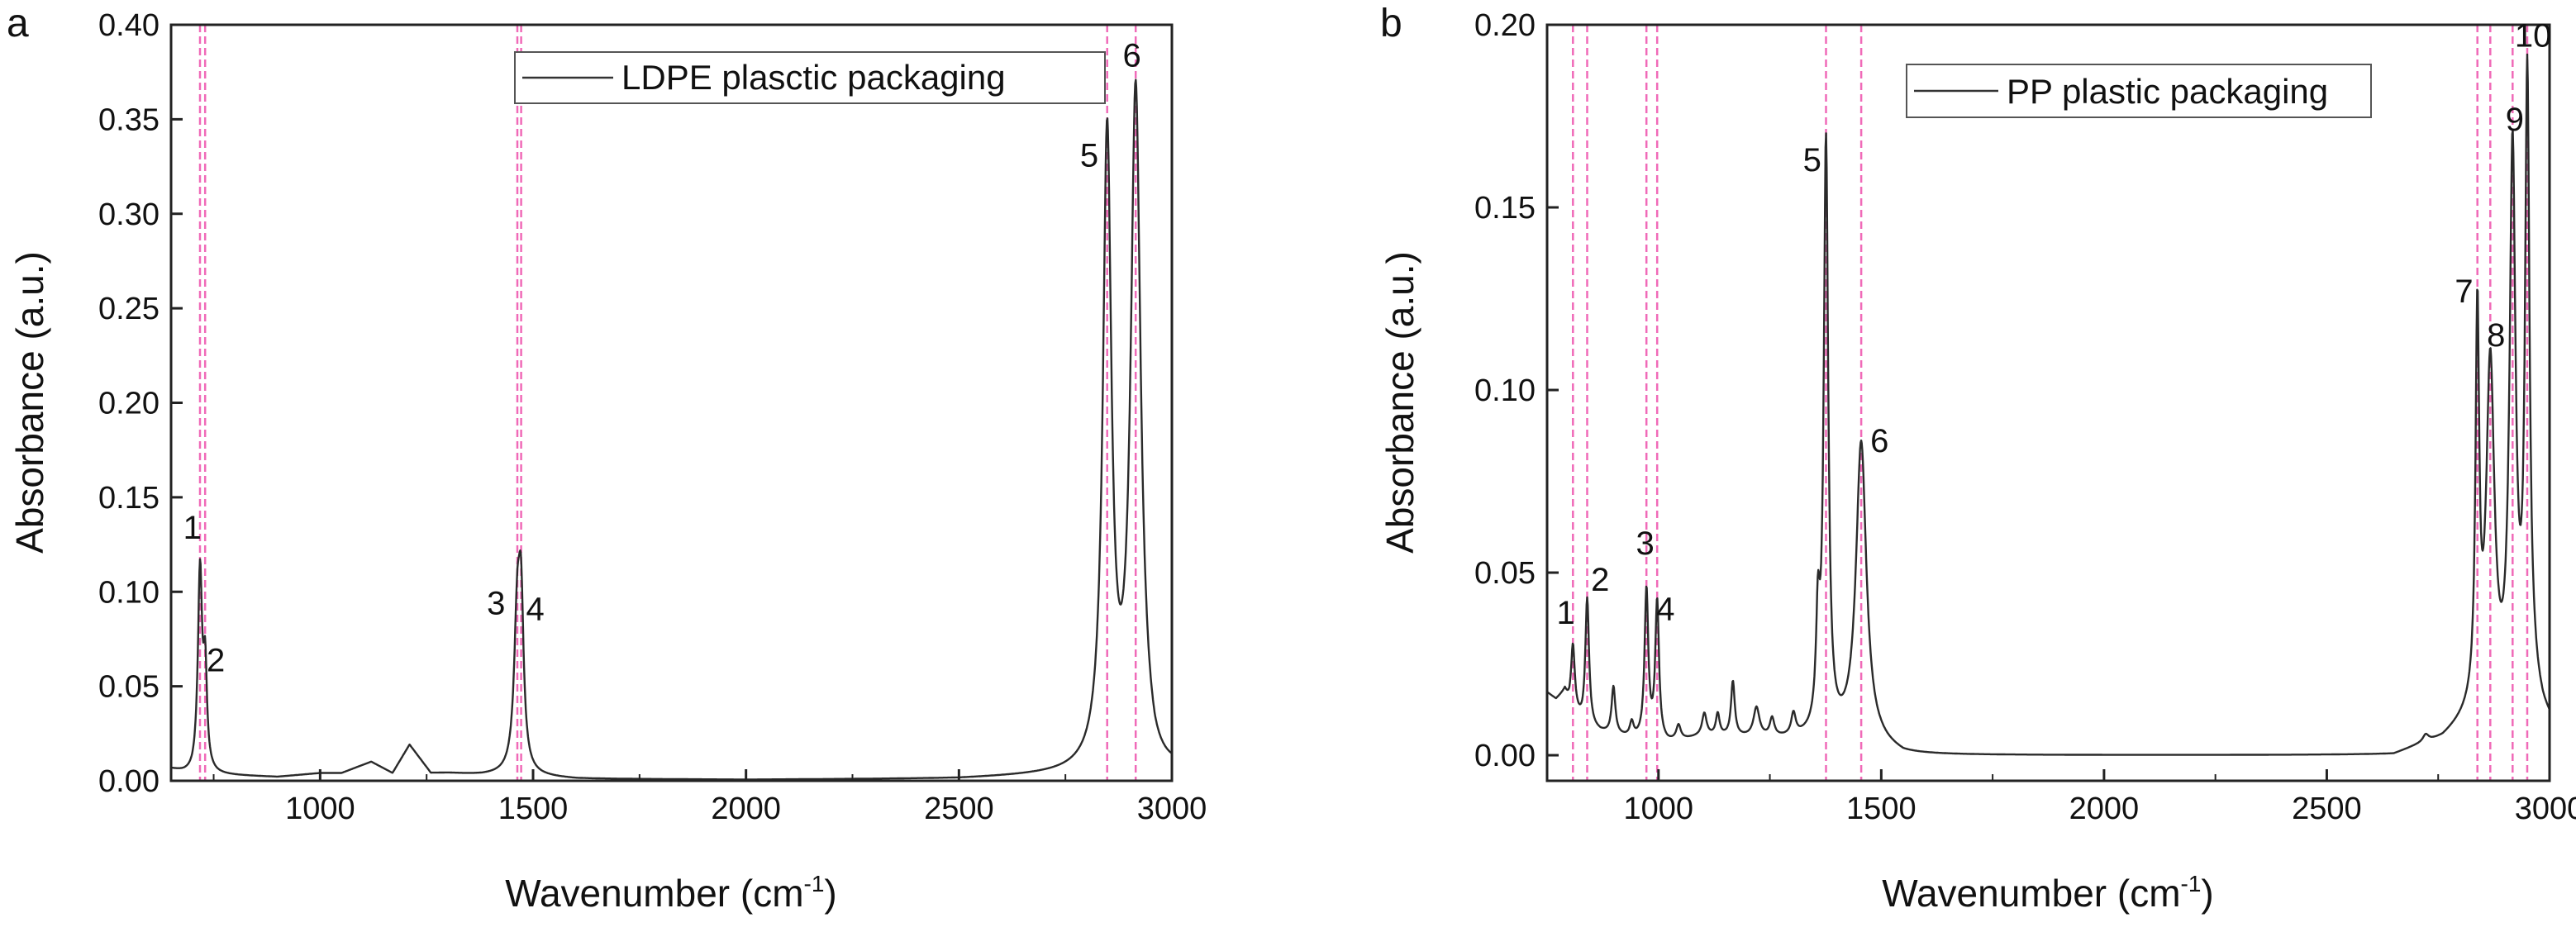 Image resolution: width=2576 pixels, height=932 pixels. Describe the element at coordinates (814, 78) in the screenshot. I see `legend-label: LDPE plasctic packaging` at that location.